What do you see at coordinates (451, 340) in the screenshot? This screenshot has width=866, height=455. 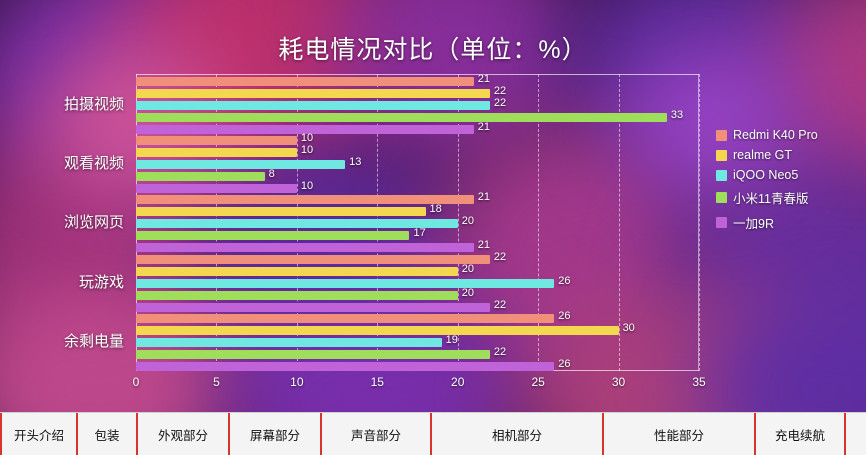 I see `bar-value-label: 19` at bounding box center [451, 340].